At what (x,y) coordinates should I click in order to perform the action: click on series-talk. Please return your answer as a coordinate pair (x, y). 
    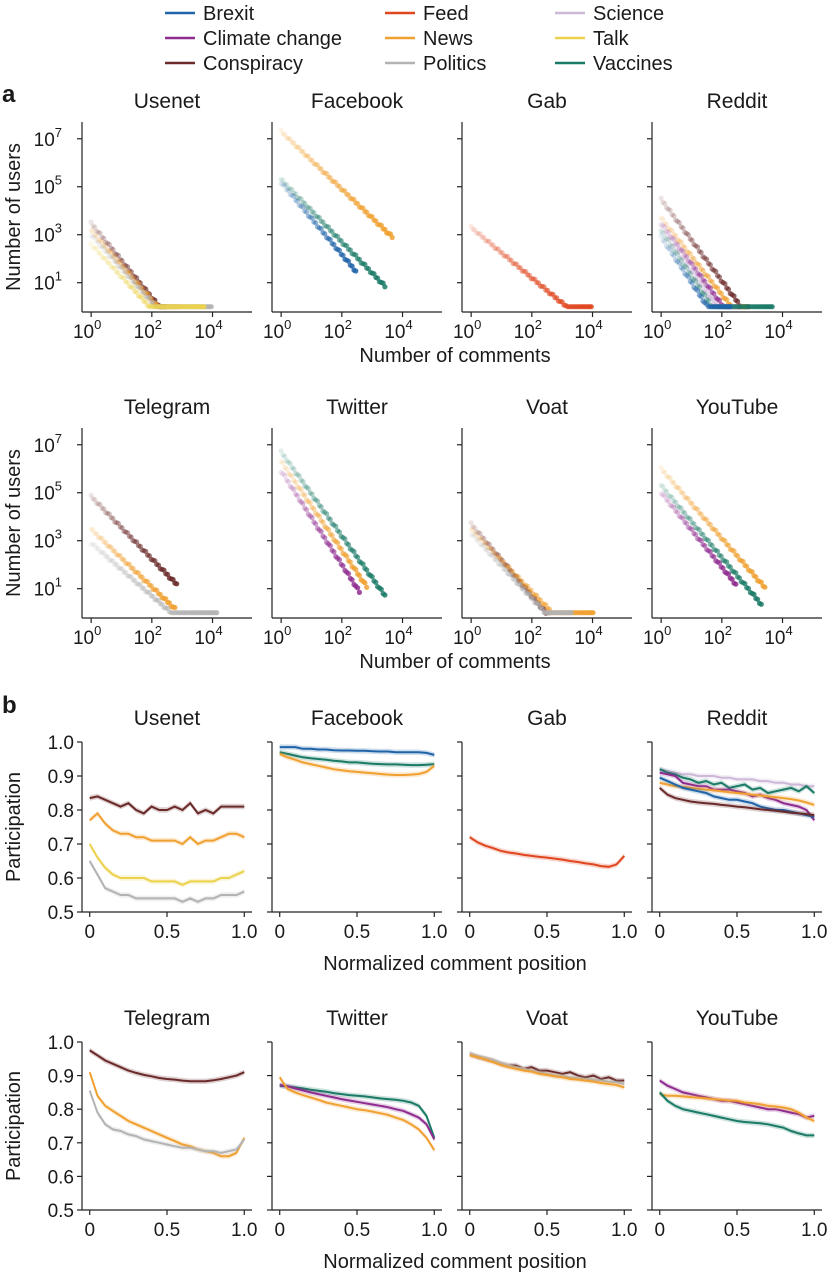
    Looking at the image, I should click on (147, 275).